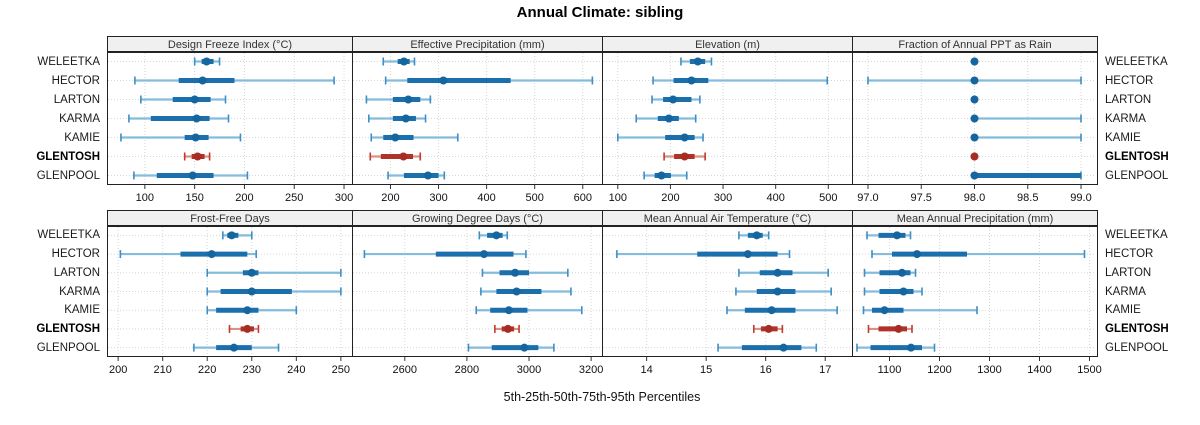  I want to click on panel-header: Mean Annual Precipitation (mm), so click(975, 218).